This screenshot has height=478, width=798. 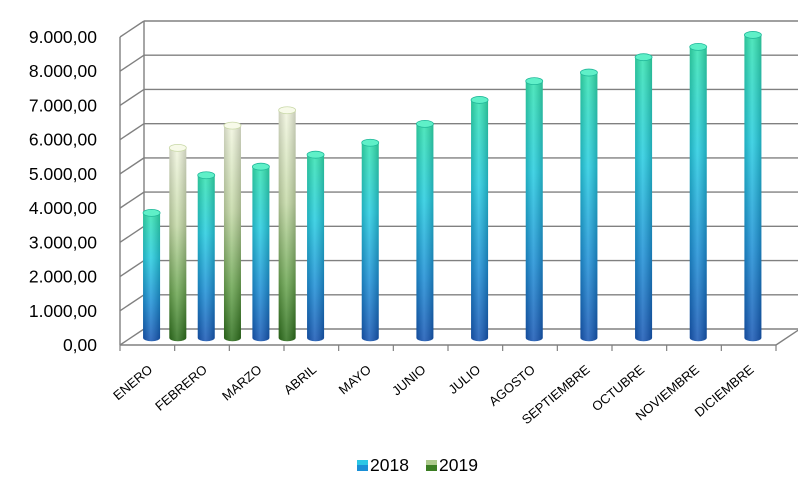 What do you see at coordinates (389, 464) in the screenshot?
I see `legend-label: 2018` at bounding box center [389, 464].